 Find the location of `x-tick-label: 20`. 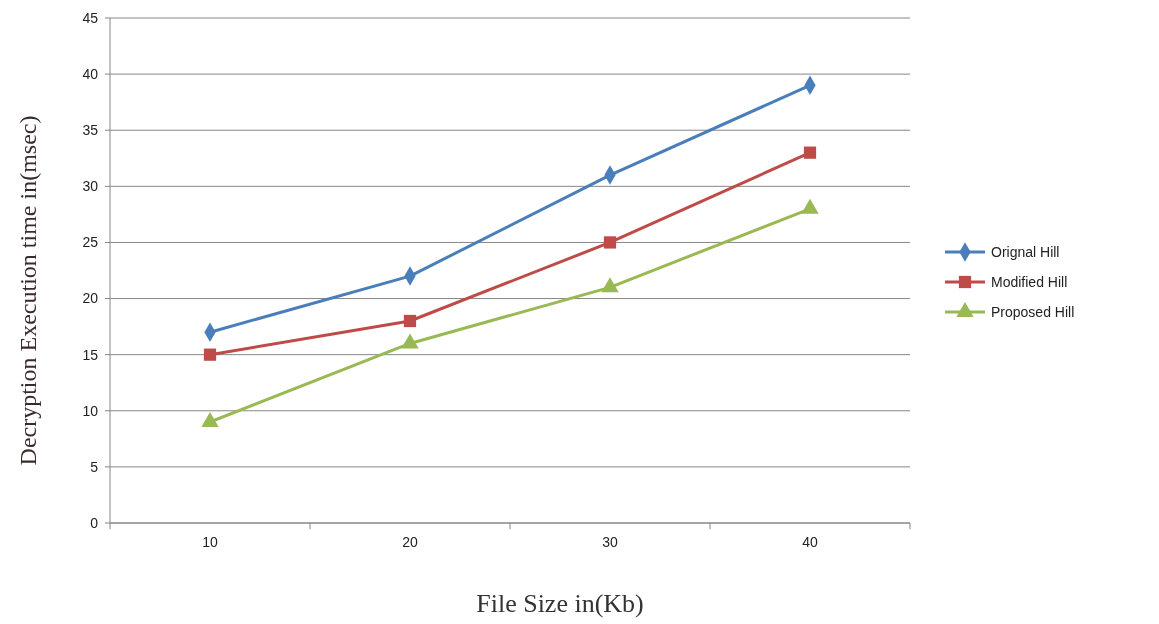

x-tick-label: 20 is located at coordinates (410, 542).